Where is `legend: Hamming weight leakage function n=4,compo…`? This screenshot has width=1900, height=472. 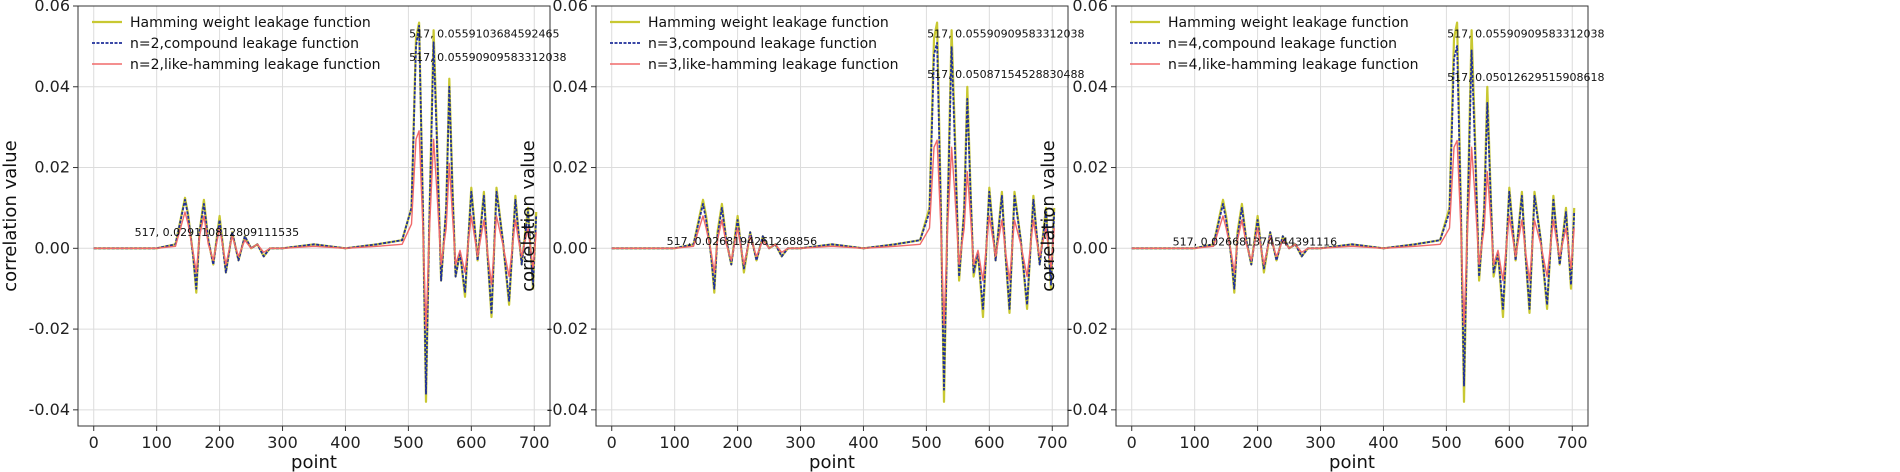
legend: Hamming weight leakage function n=4,compo… is located at coordinates (1274, 44).